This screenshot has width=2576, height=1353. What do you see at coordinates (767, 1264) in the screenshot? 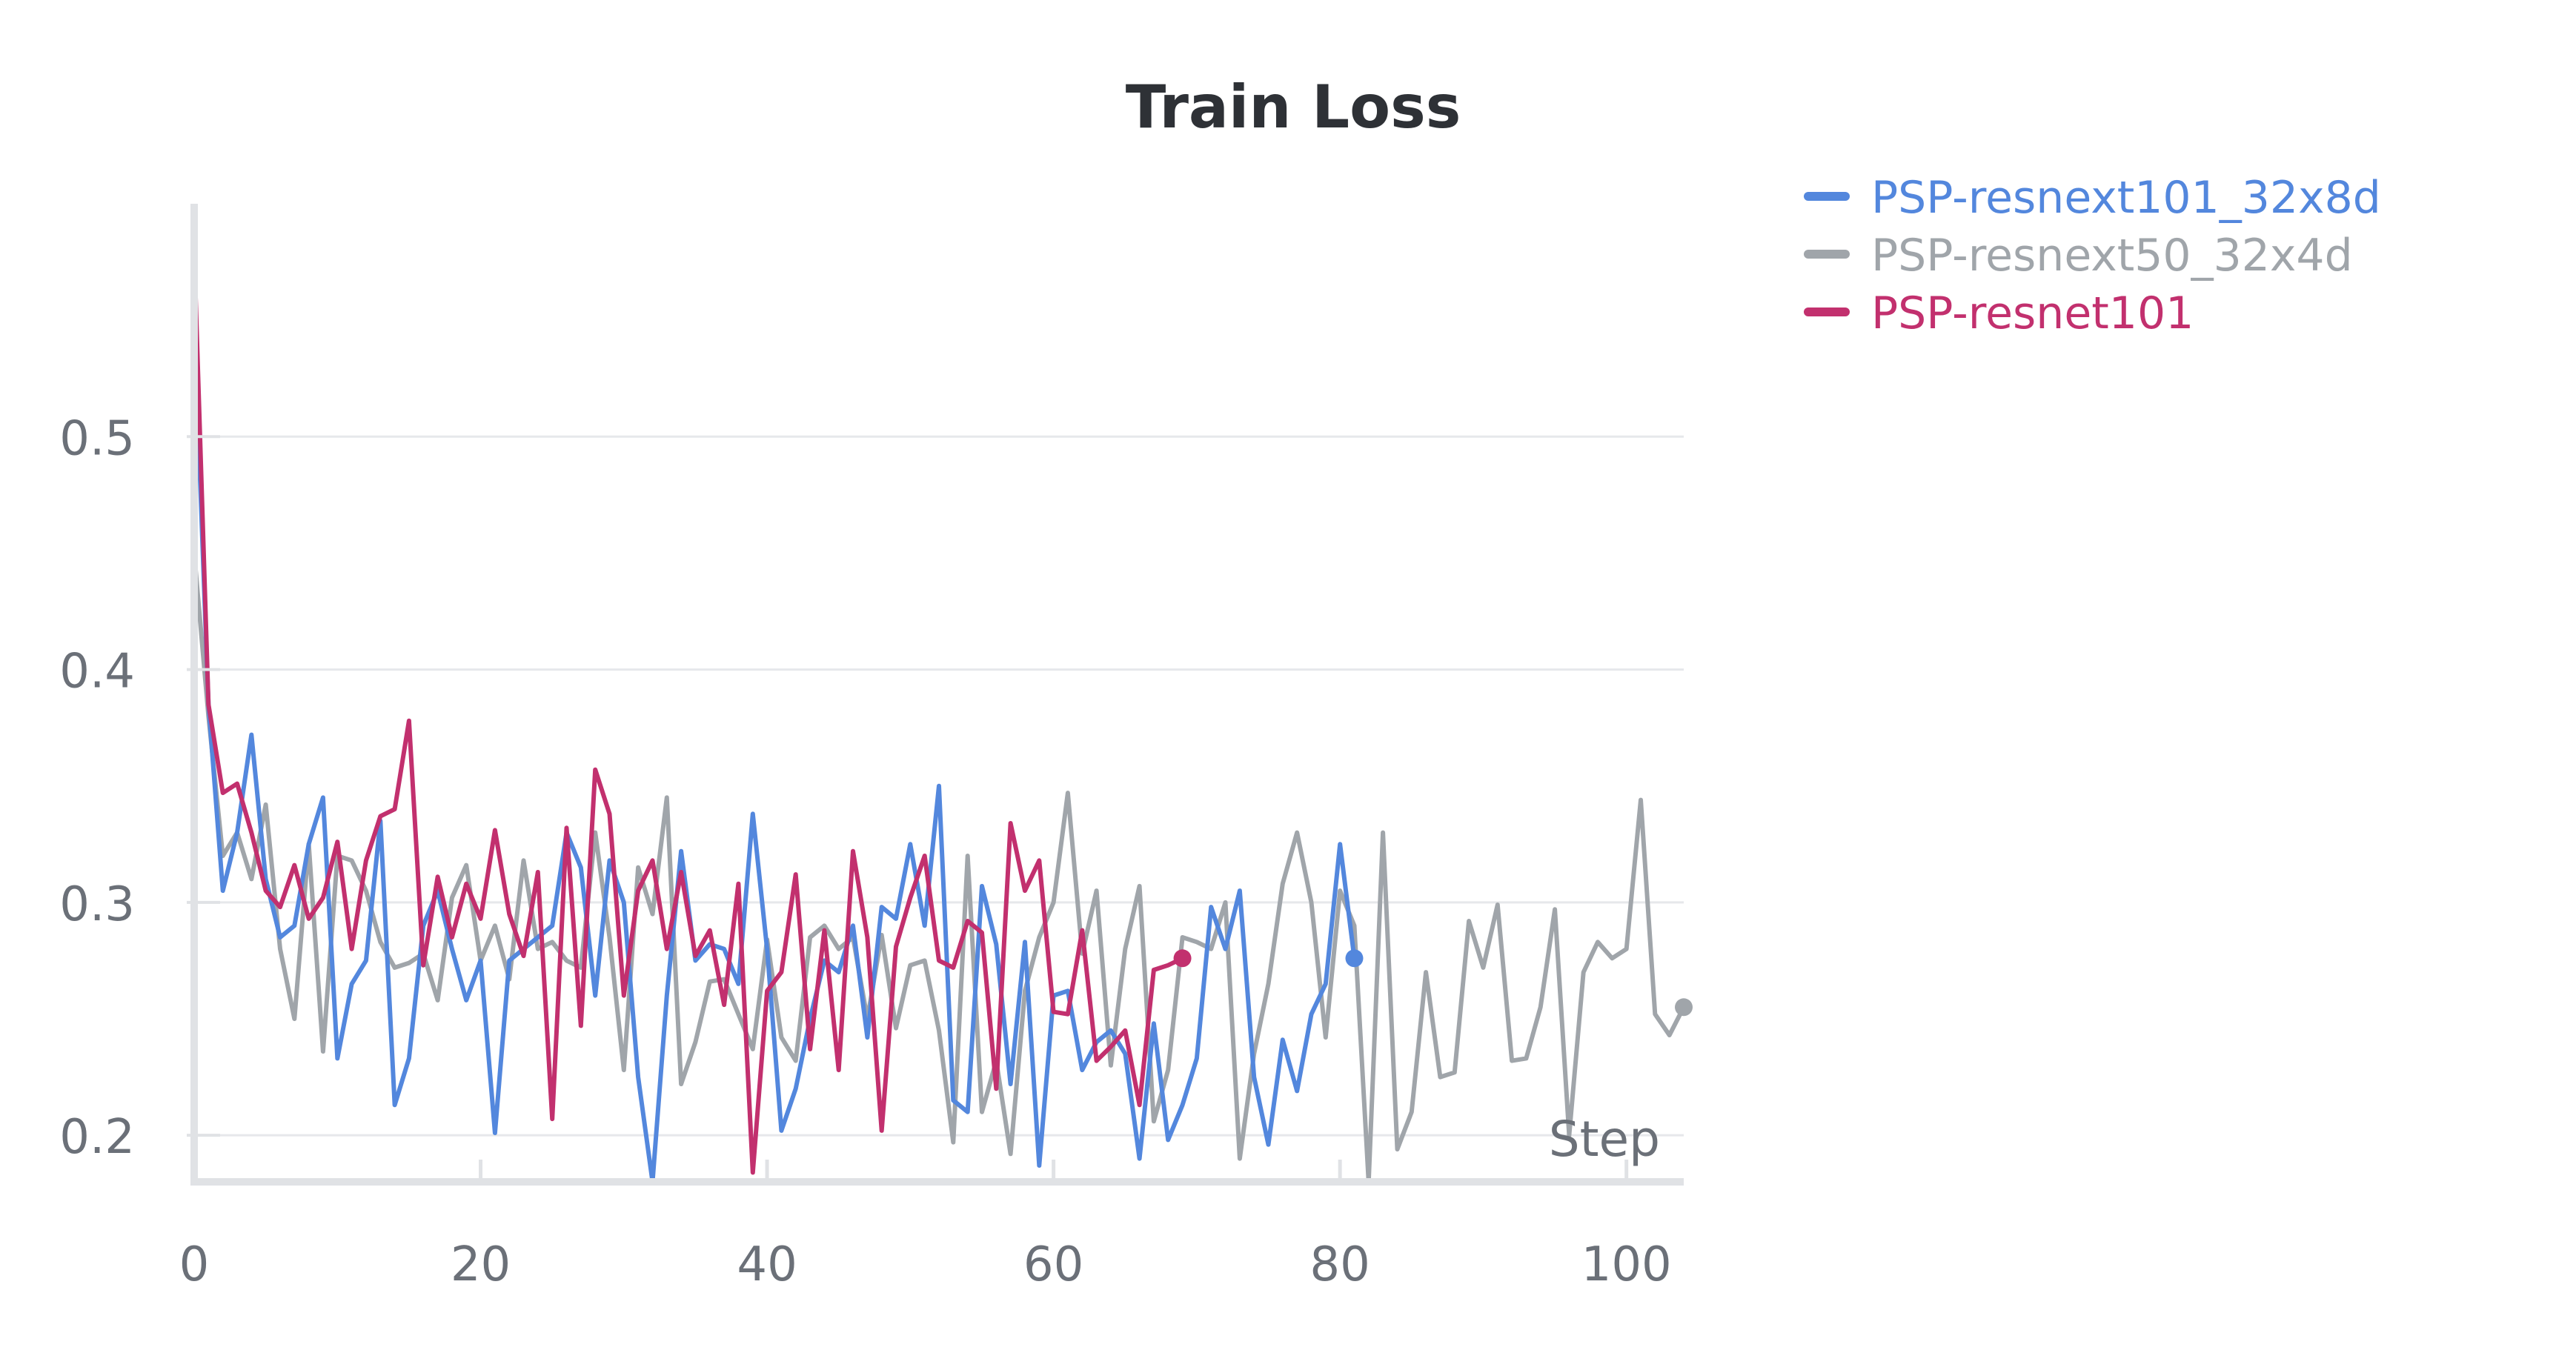
I see `x-tick-label: 40` at bounding box center [767, 1264].